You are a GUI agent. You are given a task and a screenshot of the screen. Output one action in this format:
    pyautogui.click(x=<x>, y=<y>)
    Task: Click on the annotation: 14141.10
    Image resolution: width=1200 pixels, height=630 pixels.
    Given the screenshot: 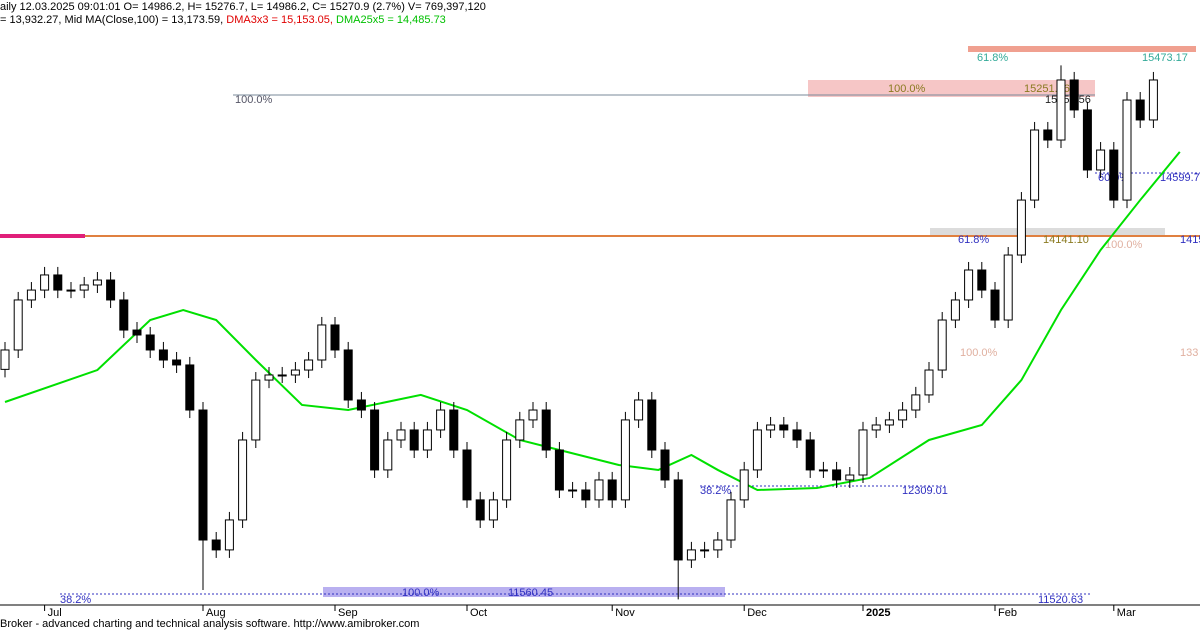 What is the action you would take?
    pyautogui.click(x=1066, y=240)
    